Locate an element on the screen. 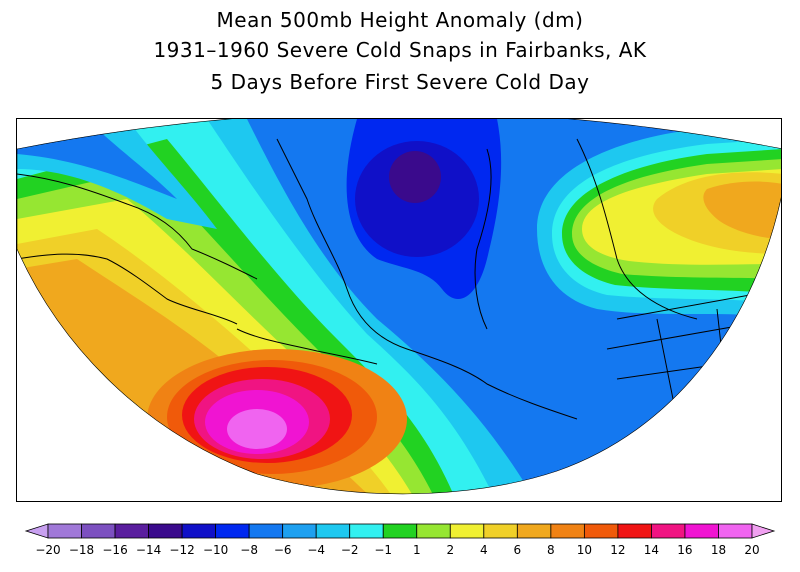 This screenshot has width=800, height=572. legend-arrow-low is located at coordinates (36, 531).